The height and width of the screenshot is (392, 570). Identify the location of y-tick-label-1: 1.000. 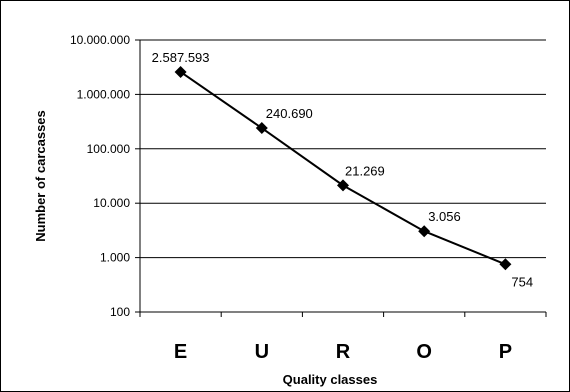
(115, 258).